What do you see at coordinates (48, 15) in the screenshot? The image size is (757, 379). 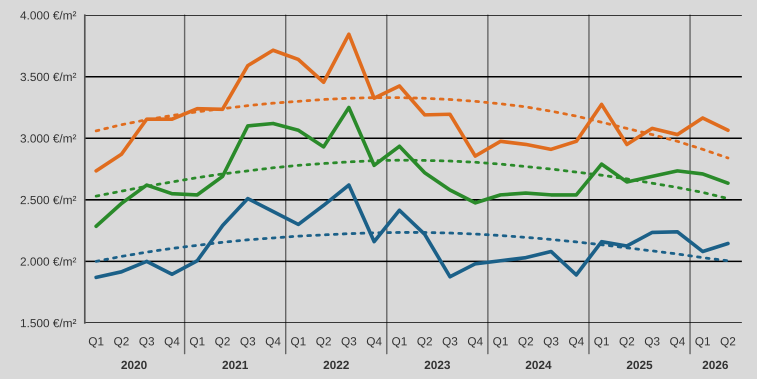 I see `y-tick-label: 4.000 €/m²` at bounding box center [48, 15].